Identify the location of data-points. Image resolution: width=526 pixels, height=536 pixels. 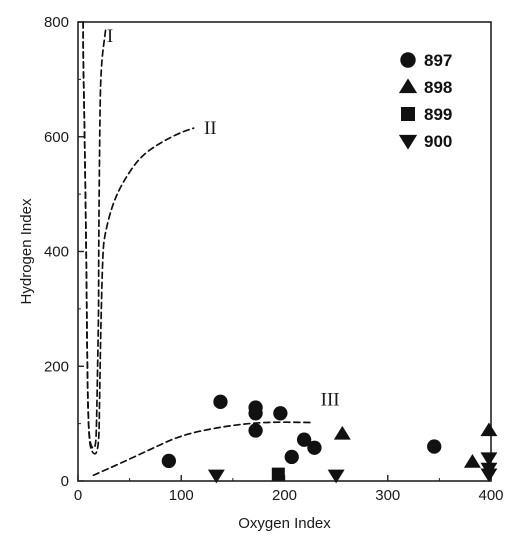
(329, 439).